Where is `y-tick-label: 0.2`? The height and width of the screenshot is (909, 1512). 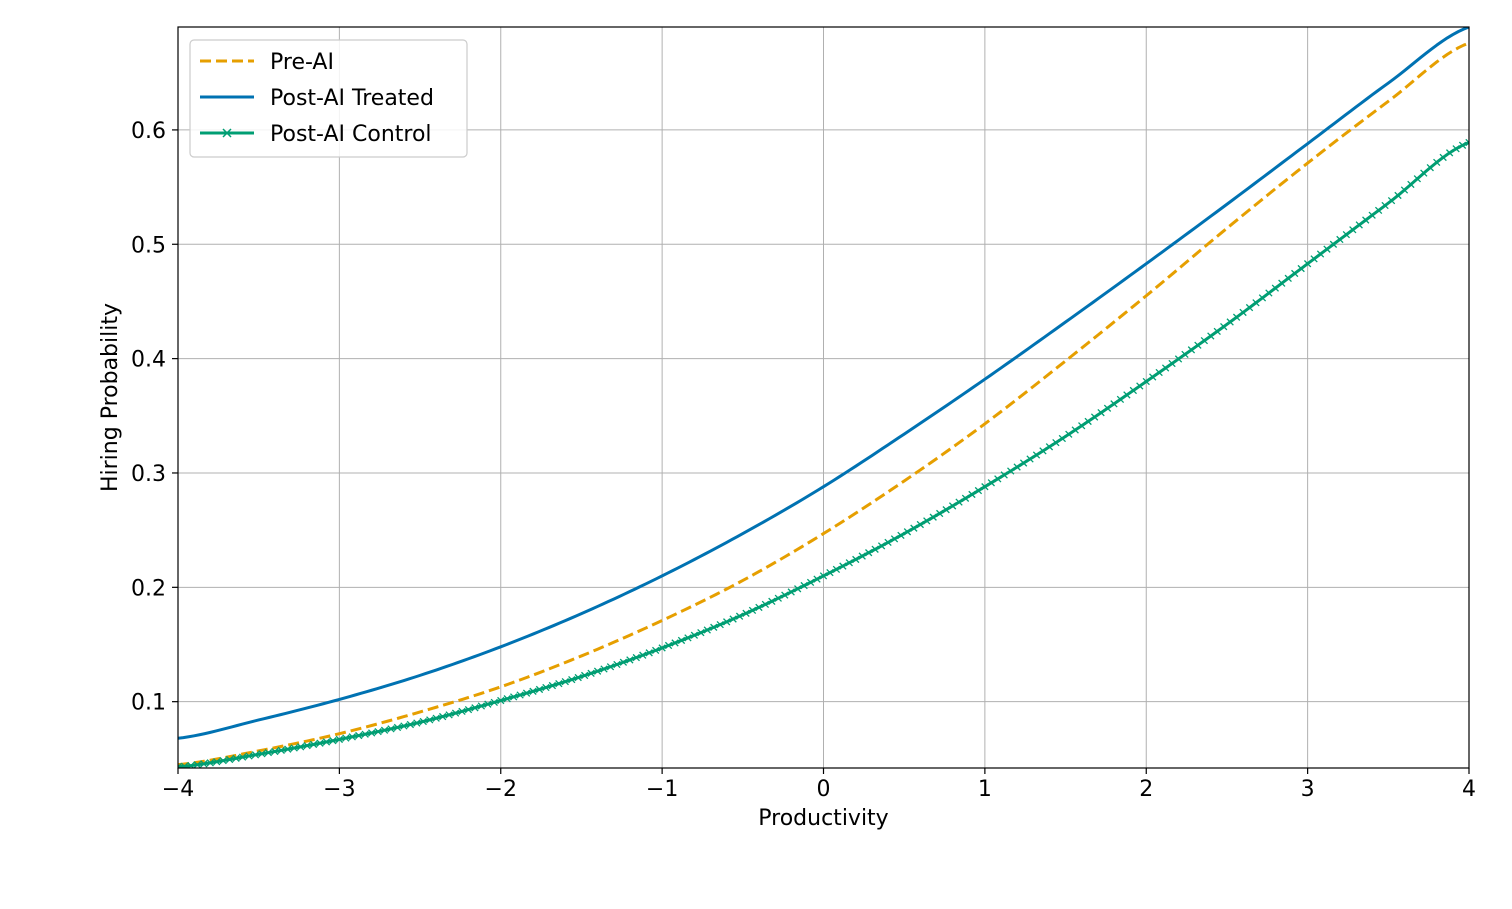 y-tick-label: 0.2 is located at coordinates (148, 588).